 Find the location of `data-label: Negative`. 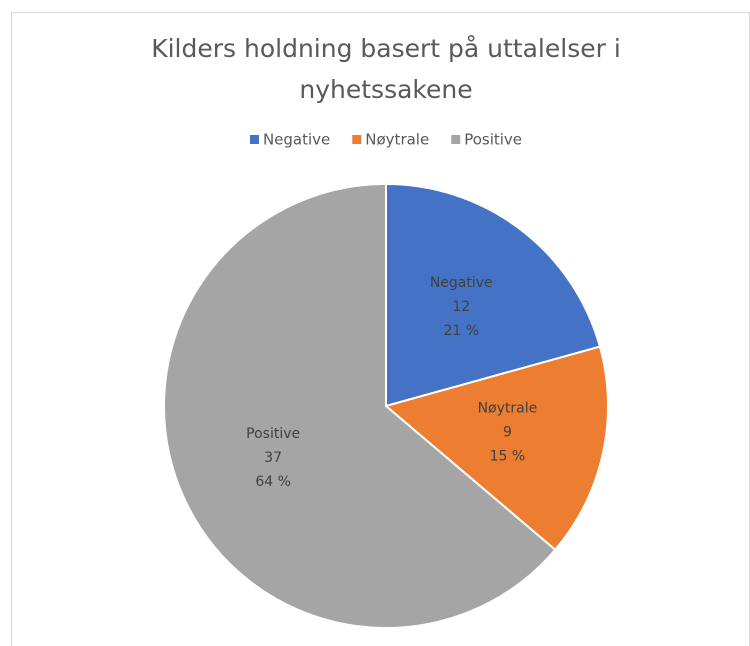

data-label: Negative is located at coordinates (461, 283).